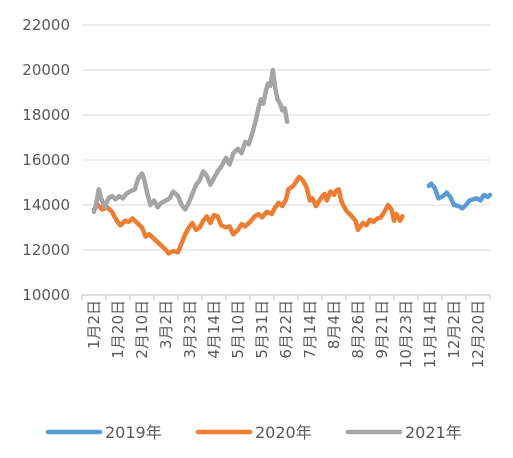 The height and width of the screenshot is (458, 513). I want to click on x-tick-label: 3月2日, so click(166, 324).